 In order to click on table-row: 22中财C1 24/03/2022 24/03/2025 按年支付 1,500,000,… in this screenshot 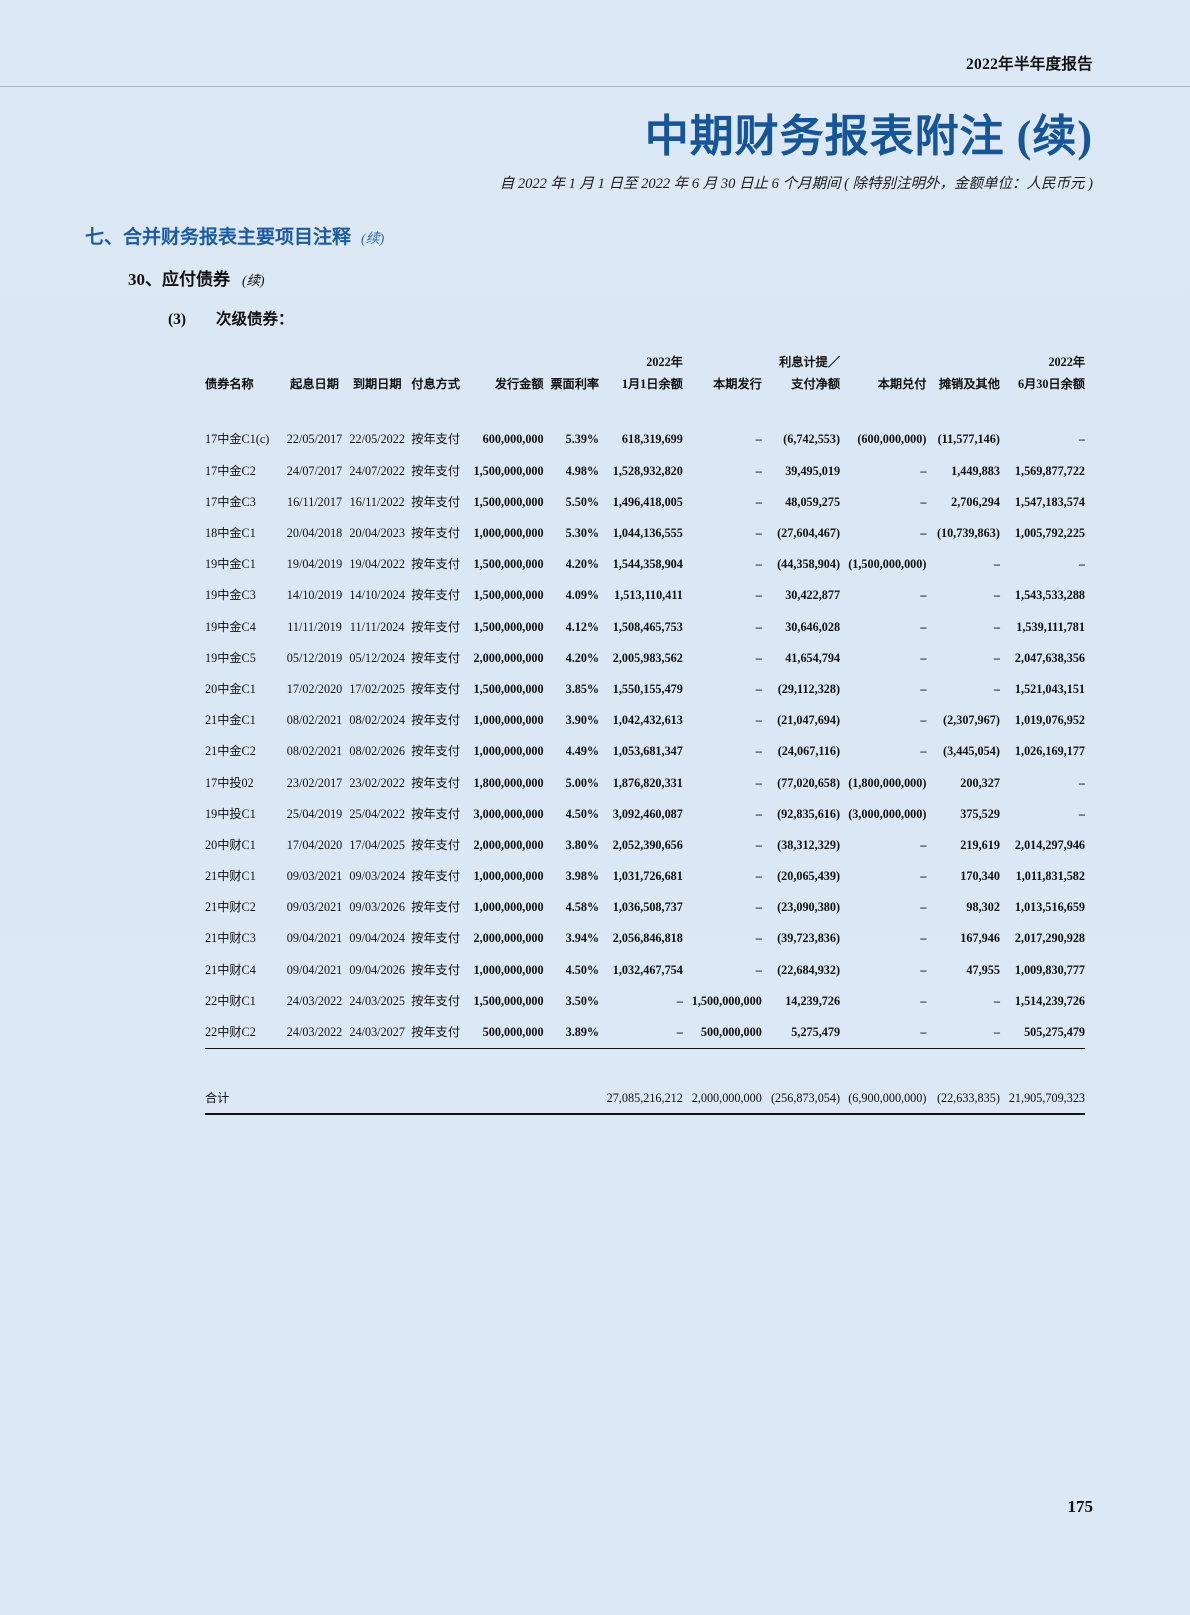, I will do `click(645, 1000)`.